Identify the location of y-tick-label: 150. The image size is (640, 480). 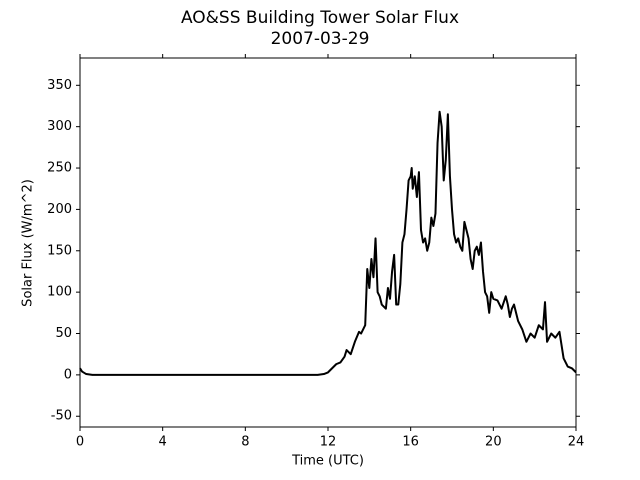
(59, 250).